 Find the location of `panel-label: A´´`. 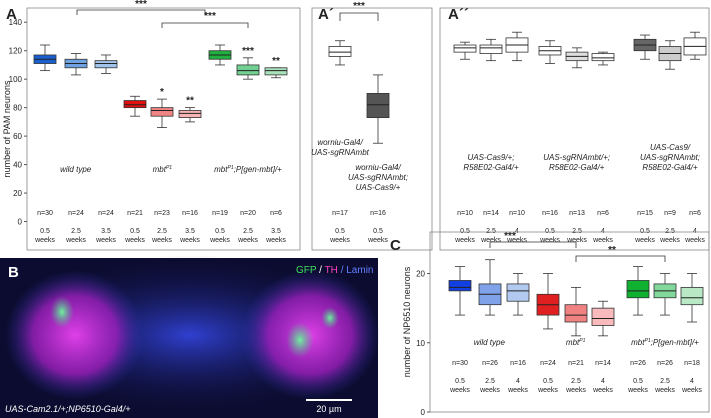

panel-label: A´´ is located at coordinates (458, 14).